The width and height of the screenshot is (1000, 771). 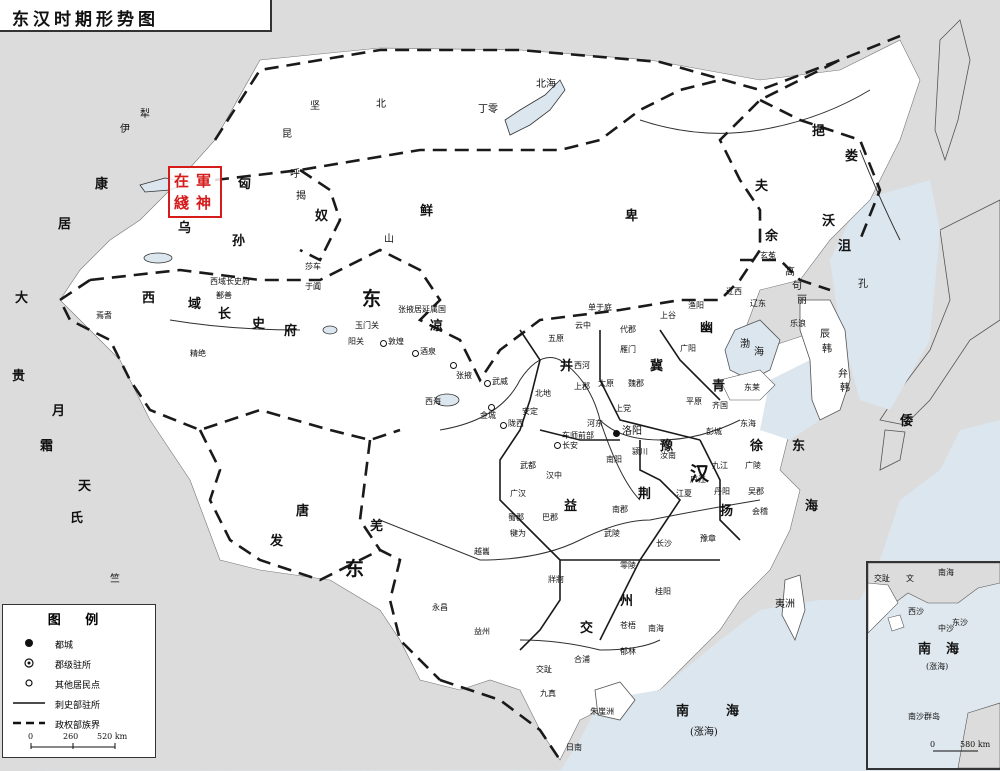 I want to click on inset-label-nan: 南, so click(x=925, y=649).